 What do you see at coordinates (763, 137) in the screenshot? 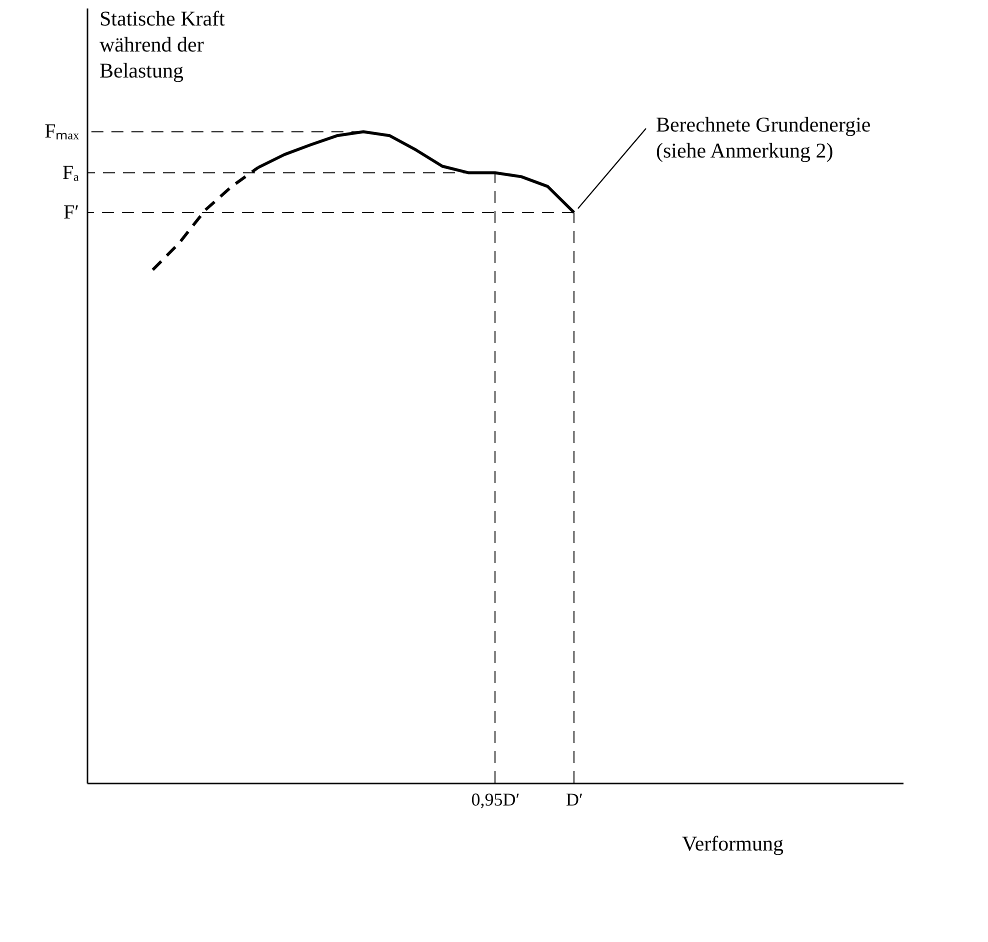
I see `annotation: Berechnete Grundenergie (siehe Anmerkung 2)` at bounding box center [763, 137].